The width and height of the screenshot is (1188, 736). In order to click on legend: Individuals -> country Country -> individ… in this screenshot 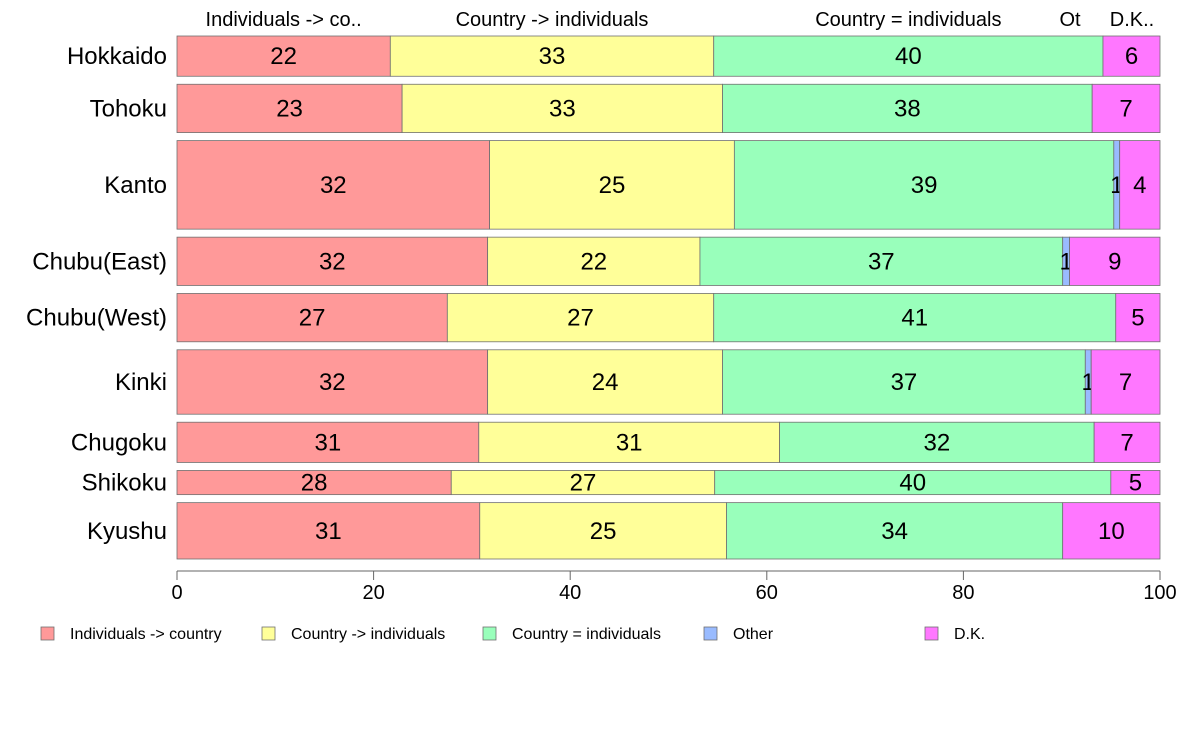, I will do `click(512, 634)`.